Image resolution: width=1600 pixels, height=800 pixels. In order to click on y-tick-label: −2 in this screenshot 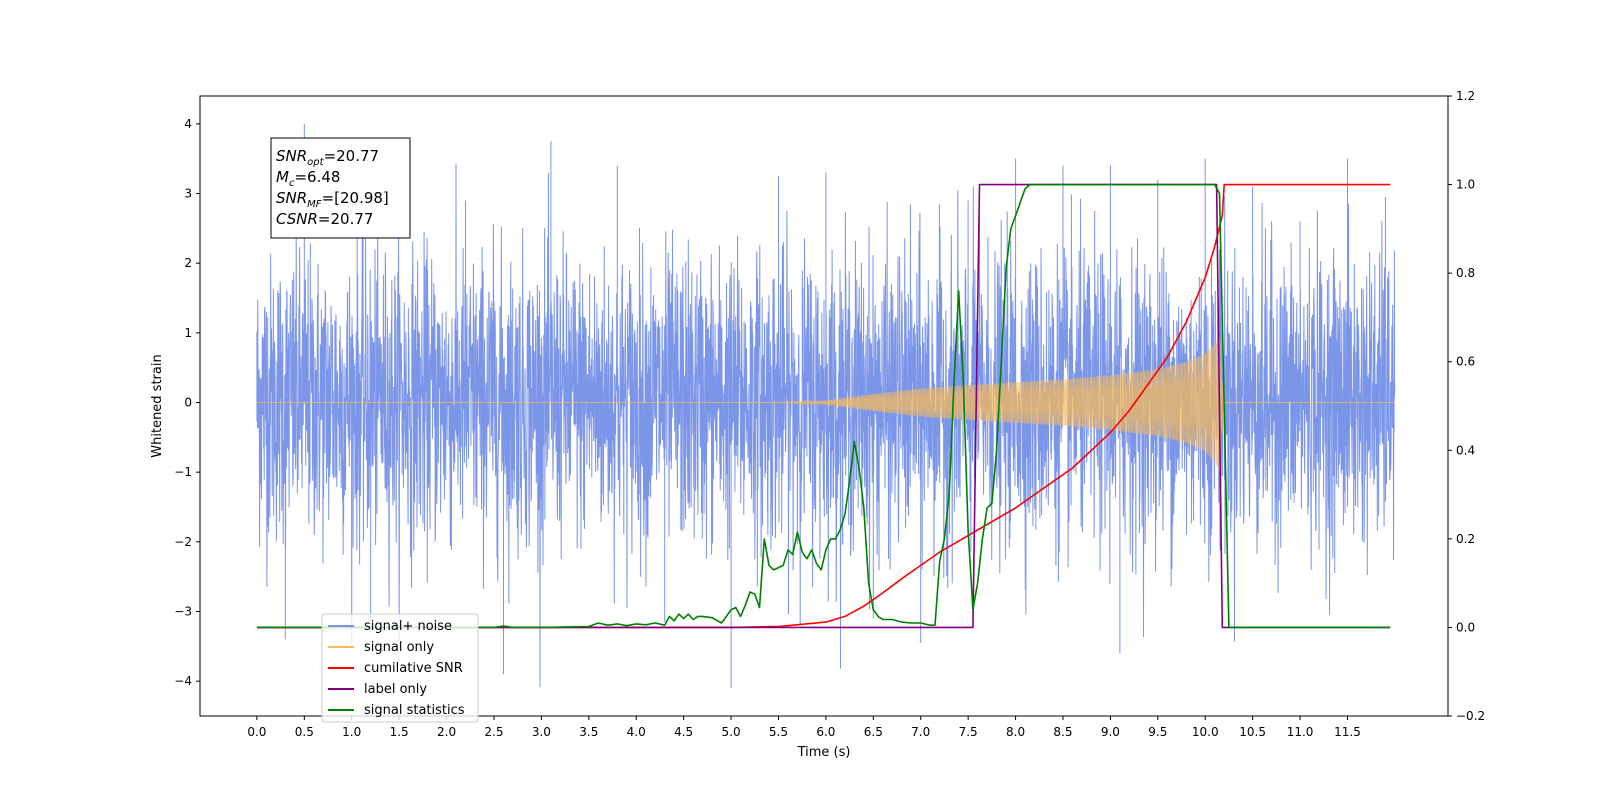, I will do `click(183, 542)`.